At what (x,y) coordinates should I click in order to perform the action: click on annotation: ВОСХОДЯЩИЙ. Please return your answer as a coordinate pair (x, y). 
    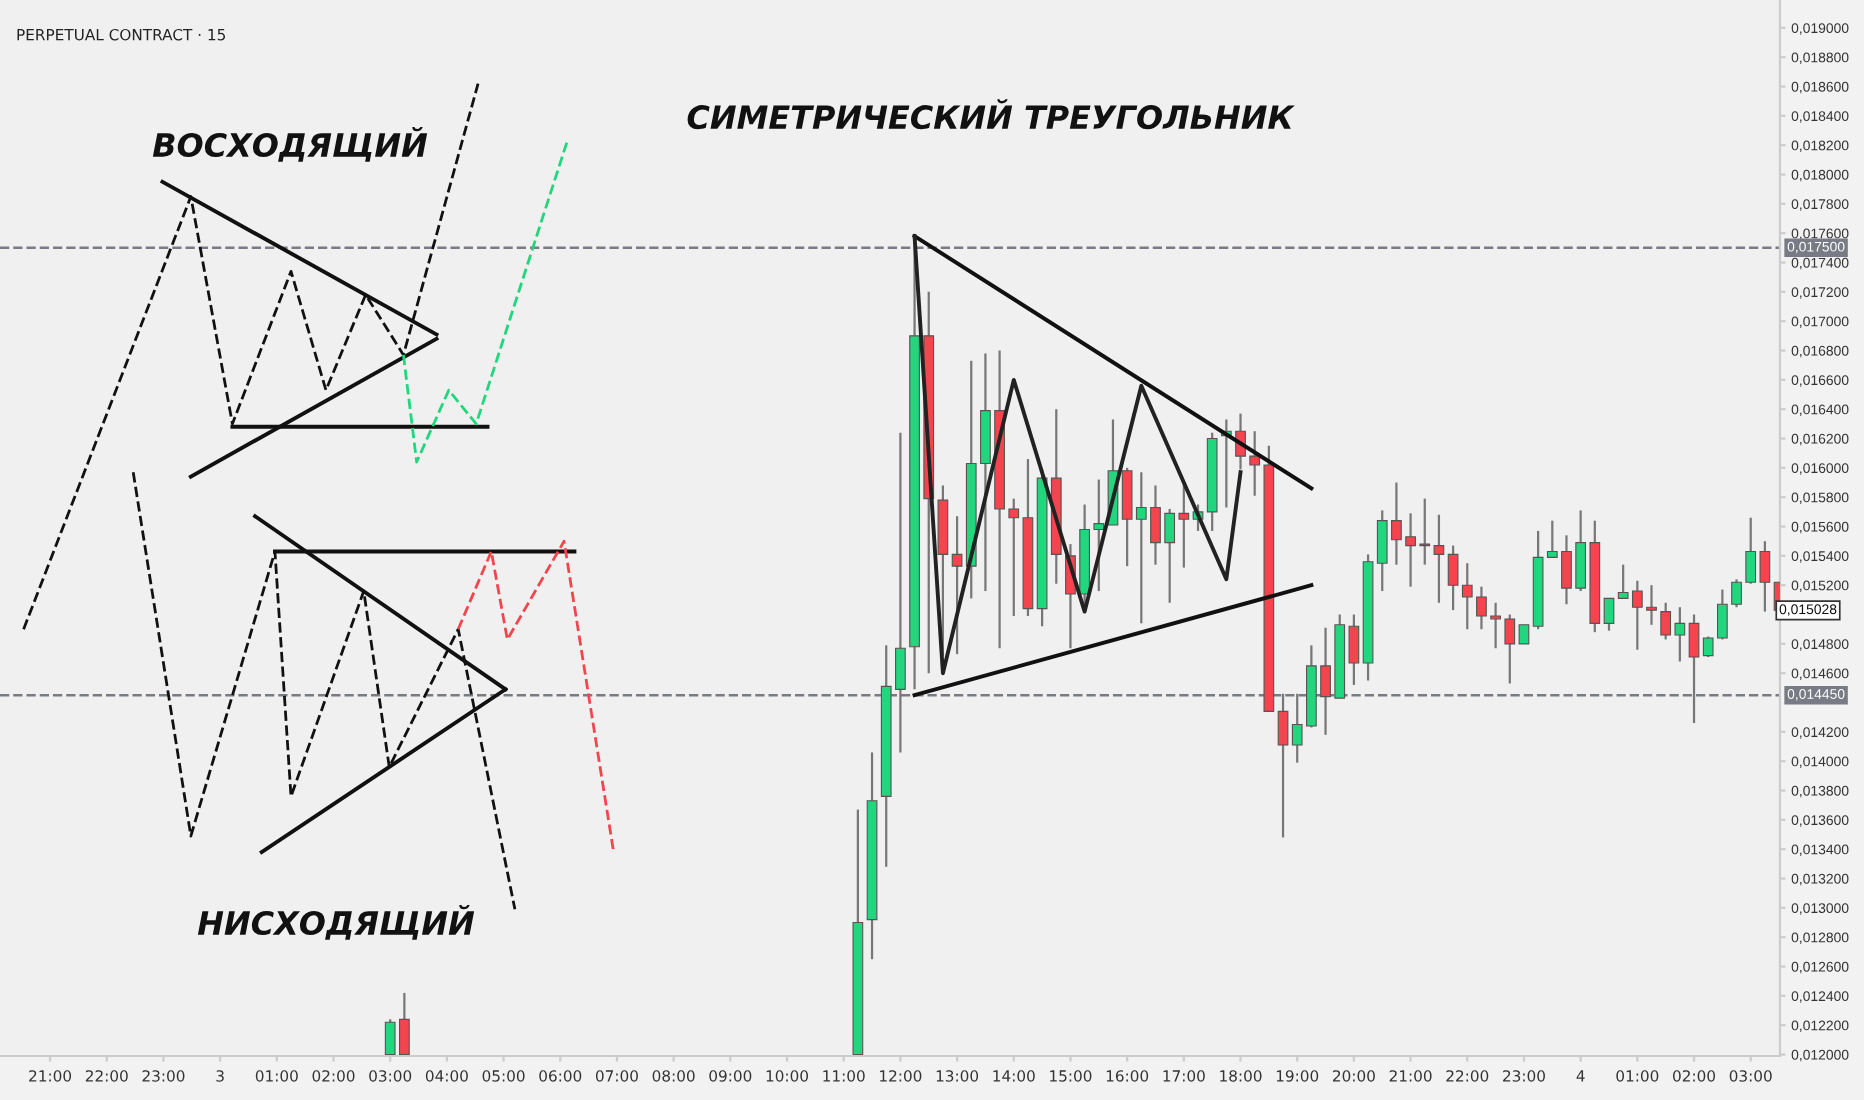
    Looking at the image, I should click on (290, 144).